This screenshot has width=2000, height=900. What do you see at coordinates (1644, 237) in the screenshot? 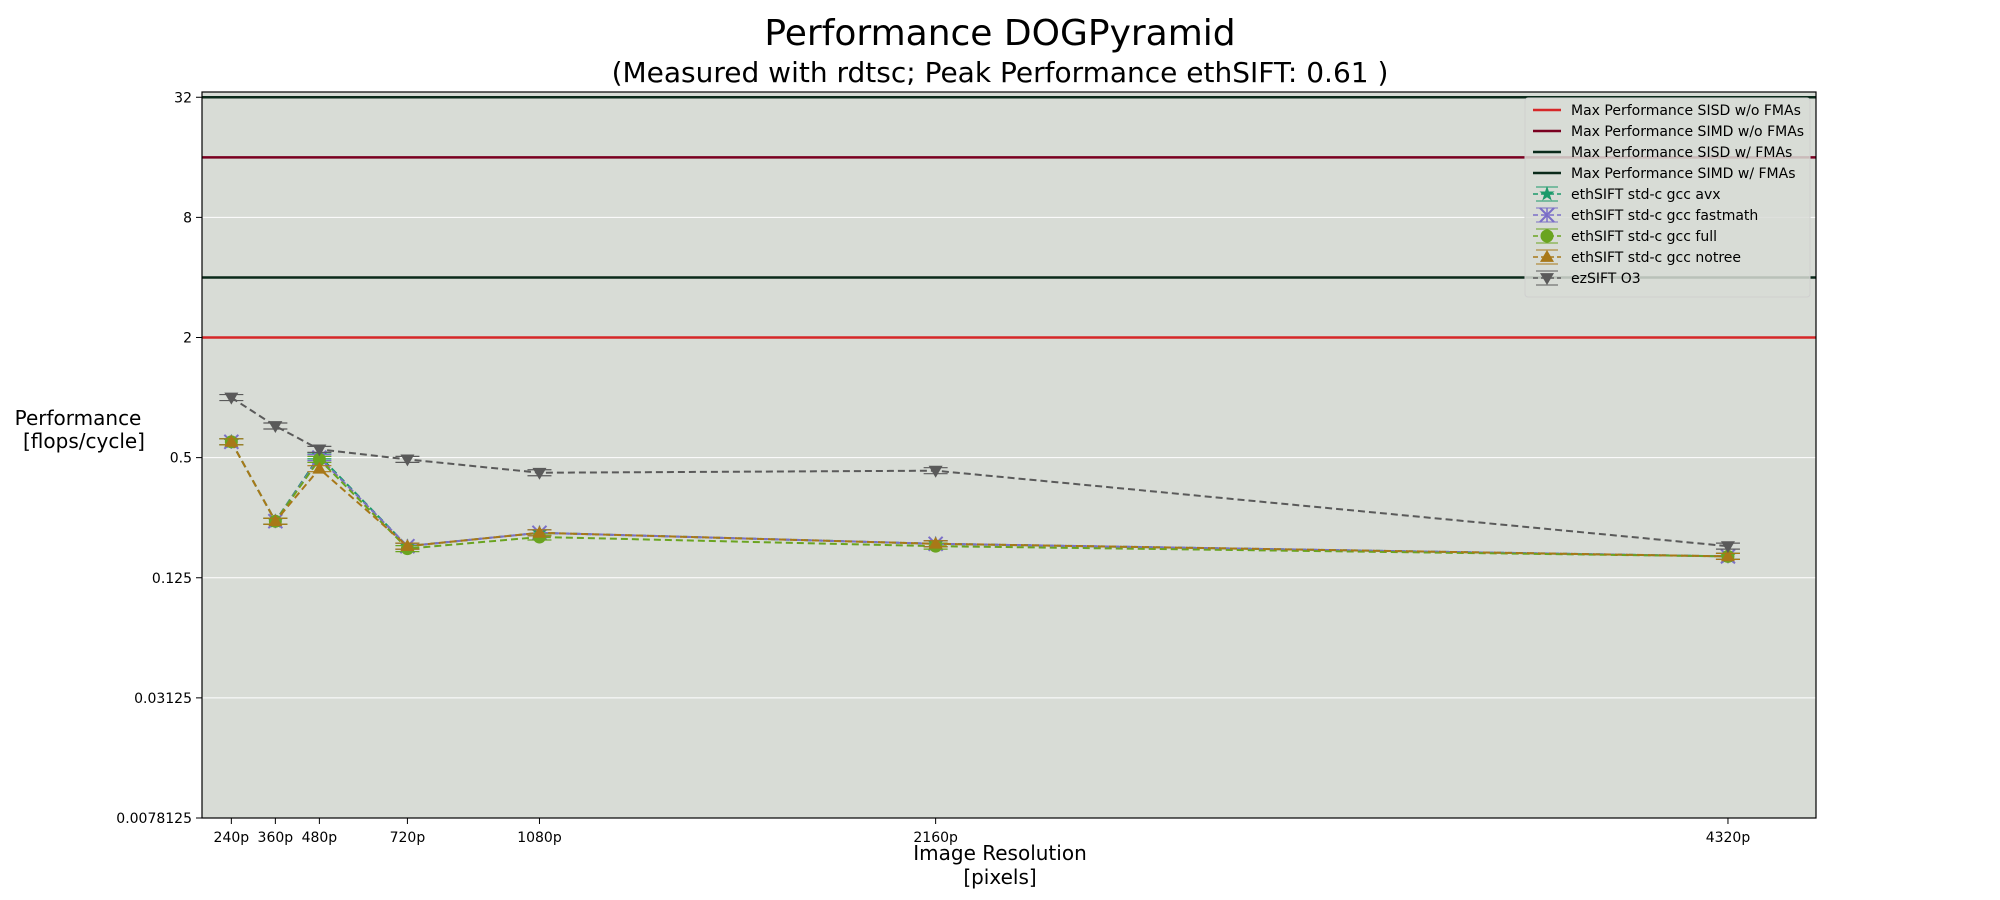
I see `legend-label: ethSIFT std-c gcc full` at bounding box center [1644, 237].